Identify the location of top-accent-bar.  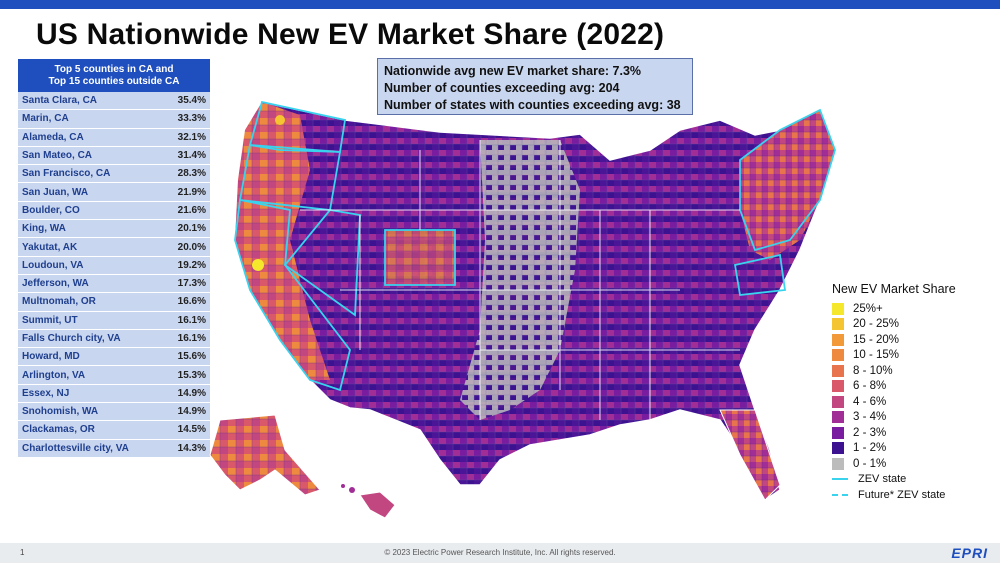
(500, 4).